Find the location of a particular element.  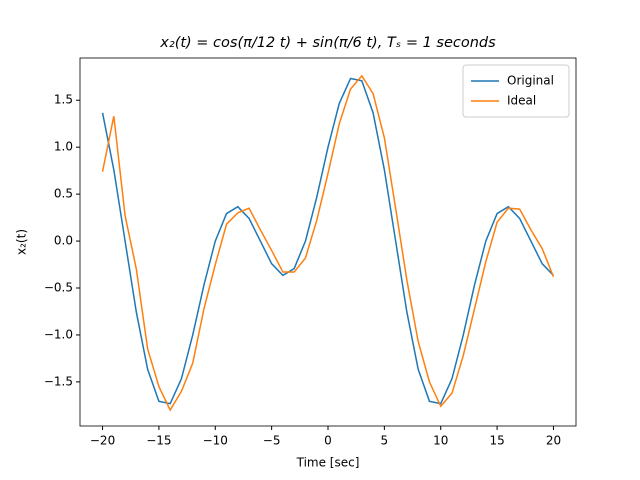

x-tick-label: −10 is located at coordinates (215, 441).